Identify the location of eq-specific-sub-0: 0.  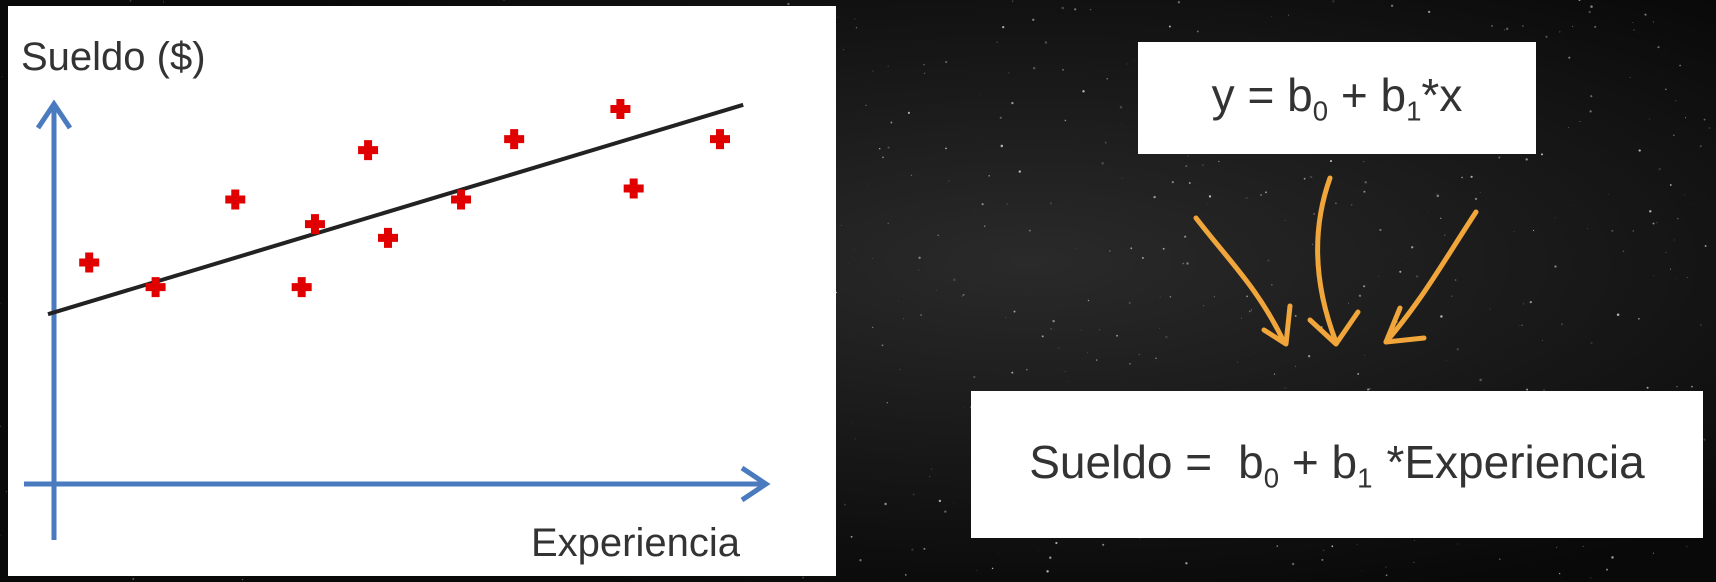
(1271, 478).